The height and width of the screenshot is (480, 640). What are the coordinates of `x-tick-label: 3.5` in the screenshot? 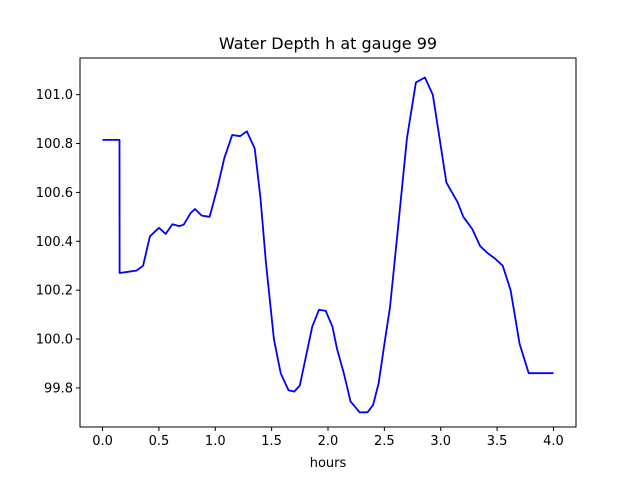 It's located at (497, 441).